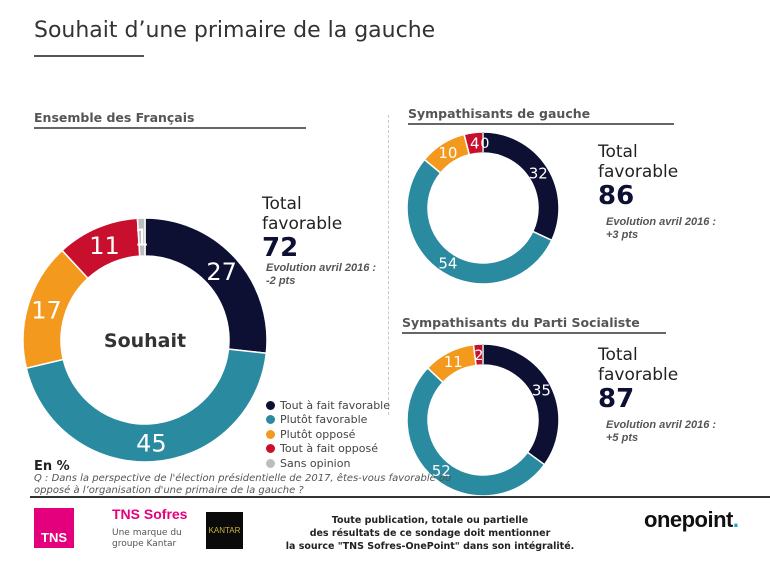  Describe the element at coordinates (235, 30) in the screenshot. I see `page-title: Souhait d’une primaire de la gauche` at that location.